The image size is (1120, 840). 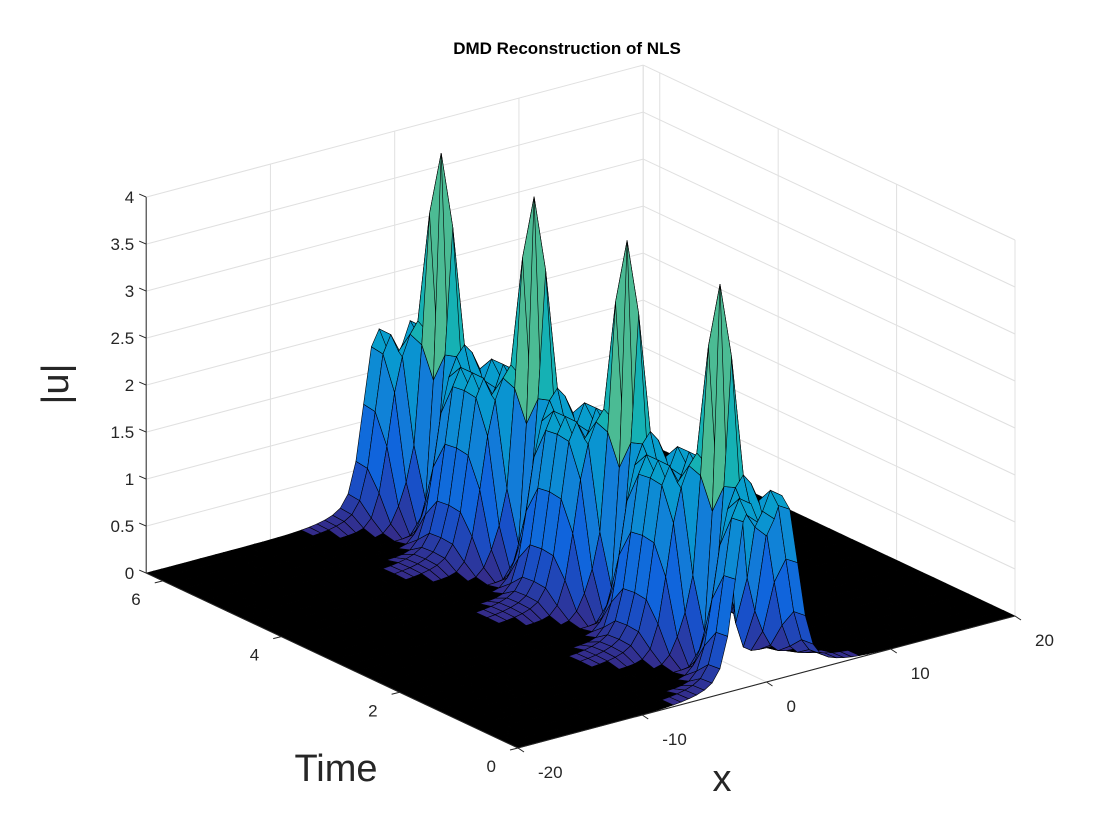 What do you see at coordinates (135, 599) in the screenshot?
I see `y-tick-label: 6` at bounding box center [135, 599].